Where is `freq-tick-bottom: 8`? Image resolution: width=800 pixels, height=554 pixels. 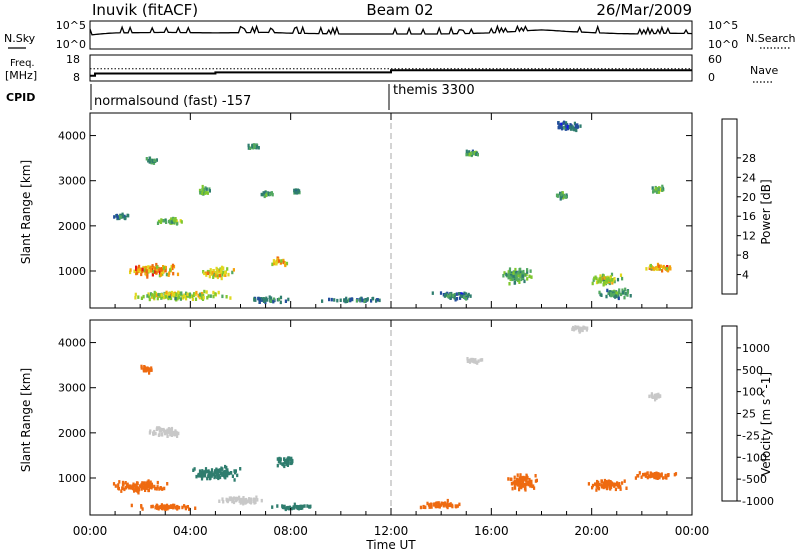 freq-tick-bottom: 8 is located at coordinates (76, 77).